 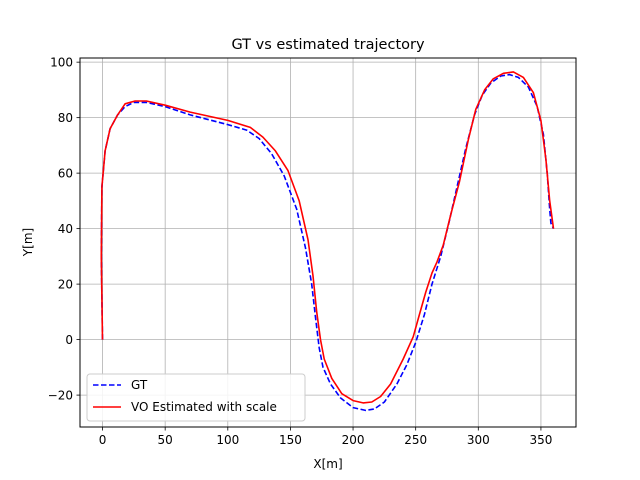 What do you see at coordinates (227, 440) in the screenshot?
I see `x-tick-label: 100` at bounding box center [227, 440].